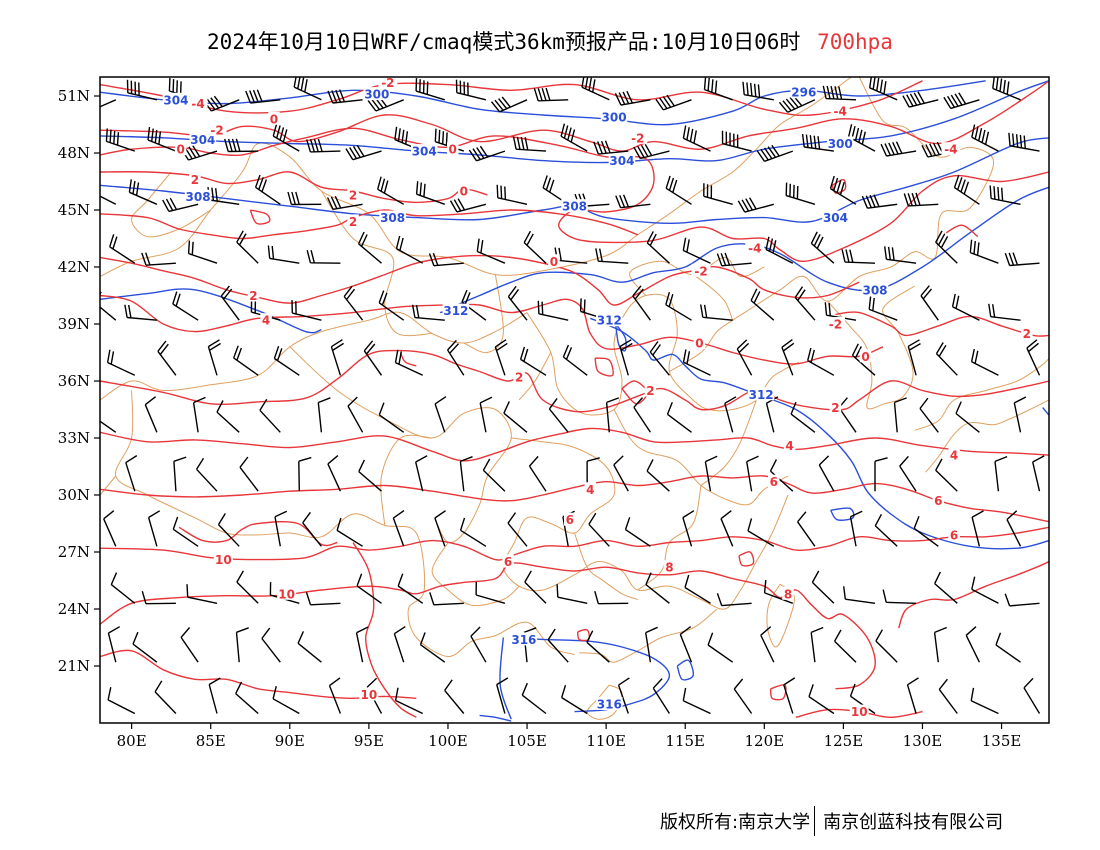 The image size is (1100, 850). I want to click on pressure-level: 700hpa, so click(855, 42).